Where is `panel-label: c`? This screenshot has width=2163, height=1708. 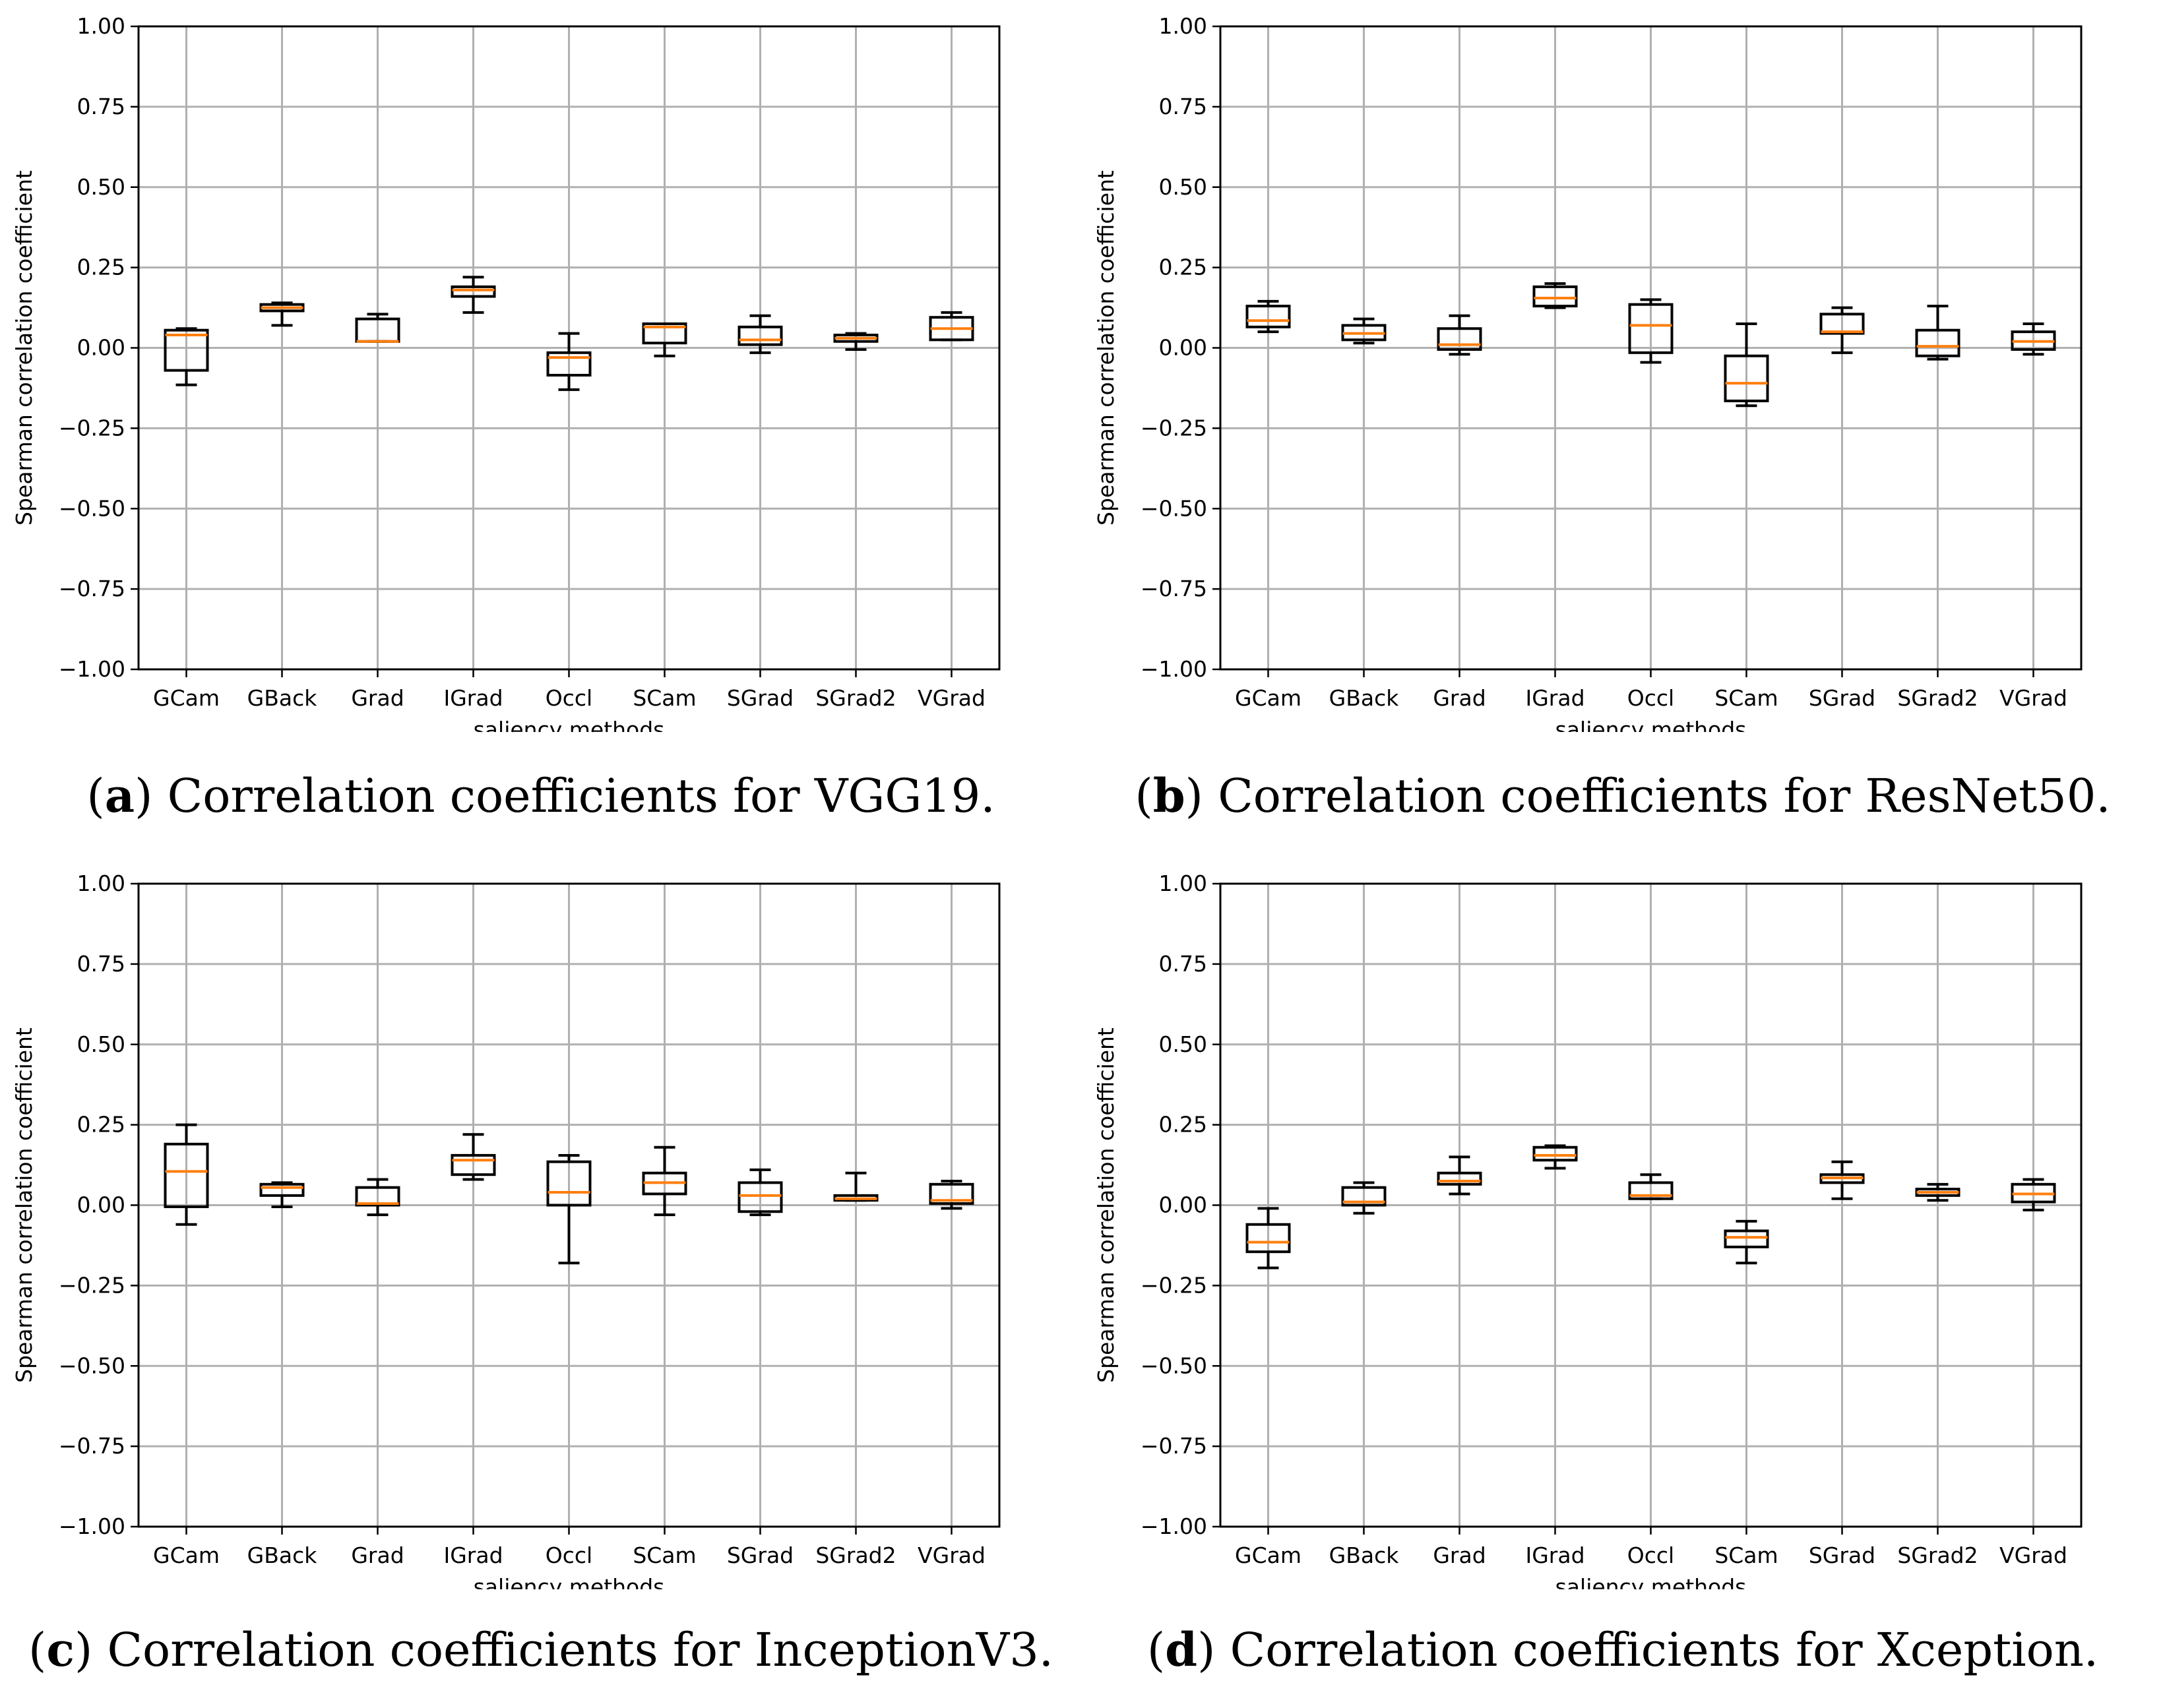 panel-label: c is located at coordinates (61, 1649).